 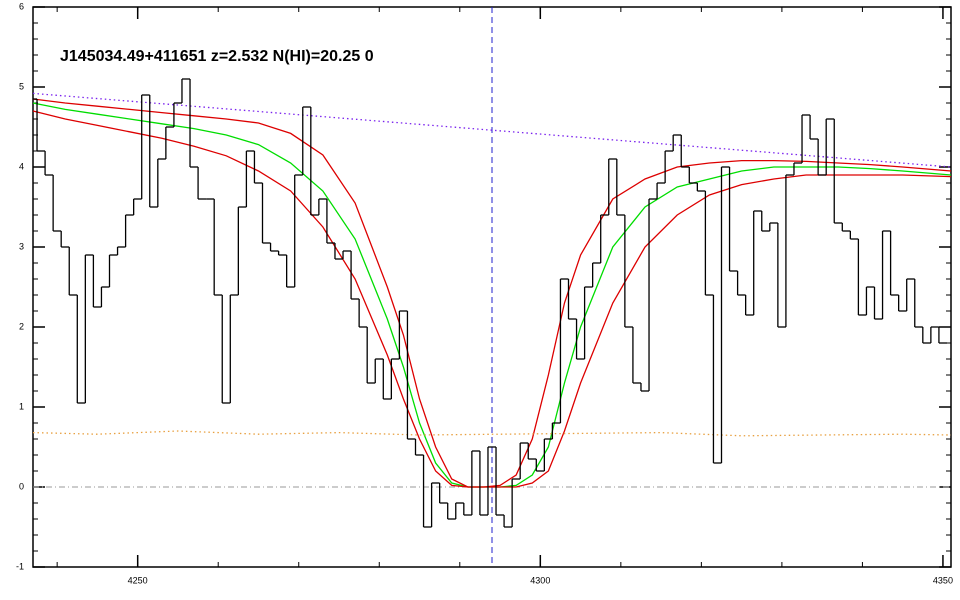 I want to click on y-tick-label: 5, so click(x=21, y=86).